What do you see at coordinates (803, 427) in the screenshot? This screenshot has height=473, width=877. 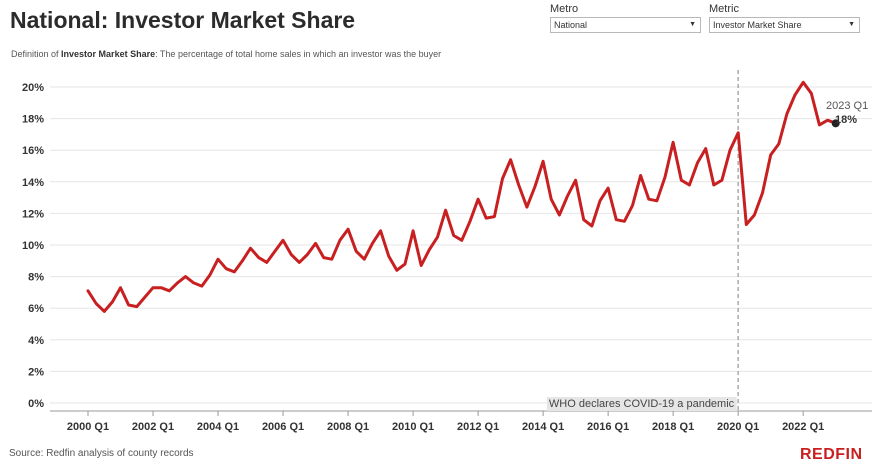 I see `x-tick-label: 2022 Q1` at bounding box center [803, 427].